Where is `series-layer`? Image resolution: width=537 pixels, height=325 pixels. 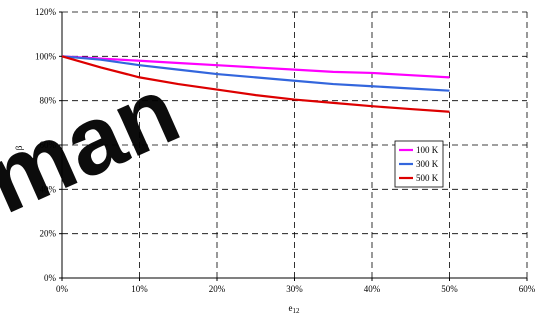 series-layer is located at coordinates (255, 84).